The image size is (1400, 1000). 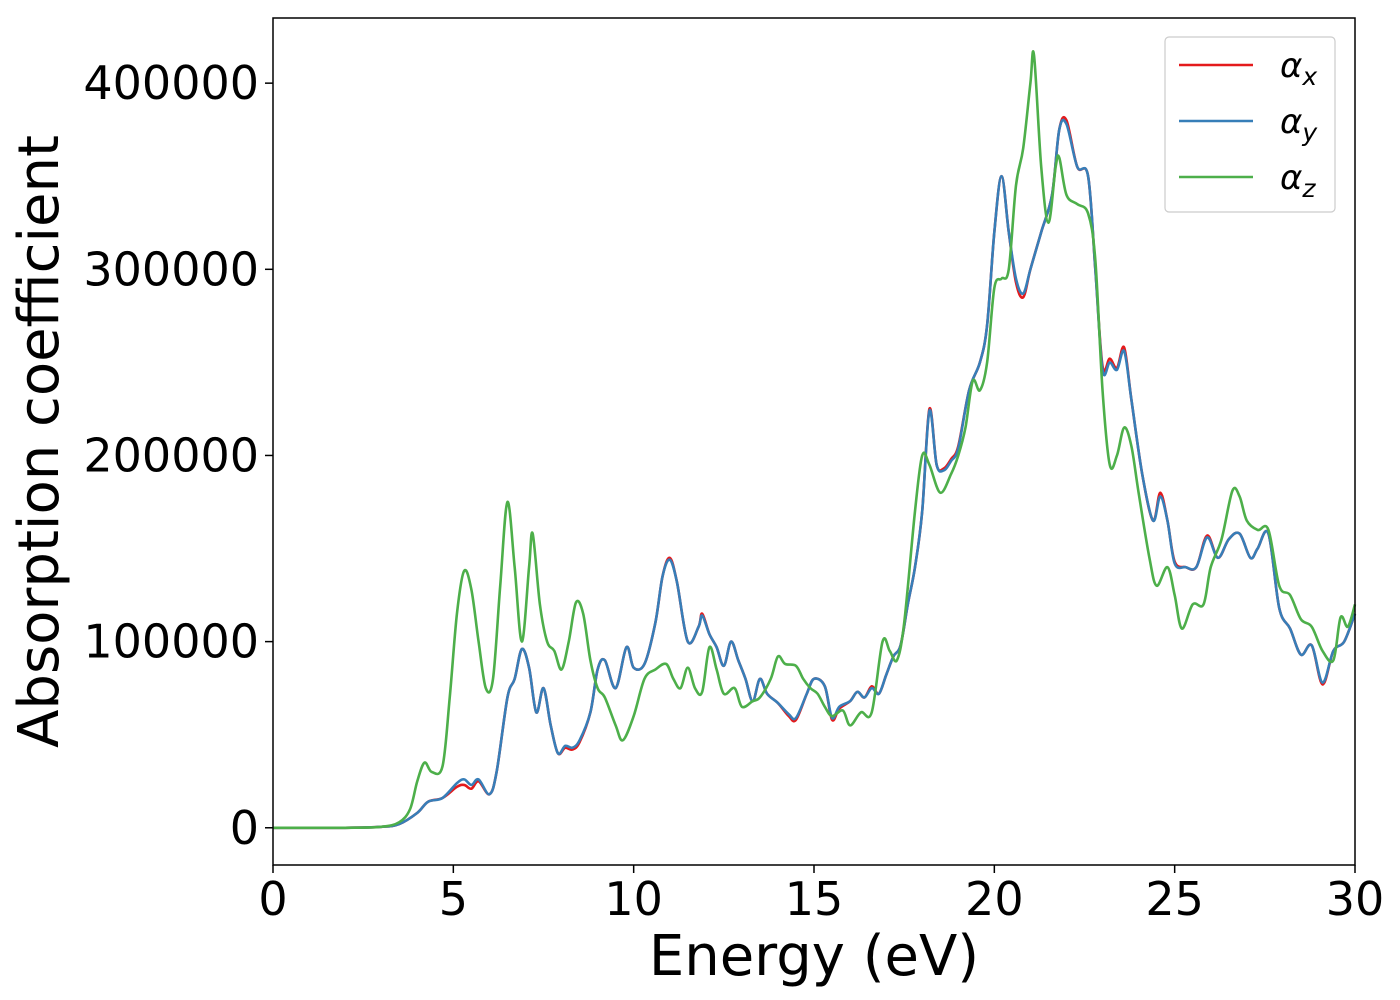 I want to click on y-axis-title: Absorption coefficient, so click(x=39, y=441).